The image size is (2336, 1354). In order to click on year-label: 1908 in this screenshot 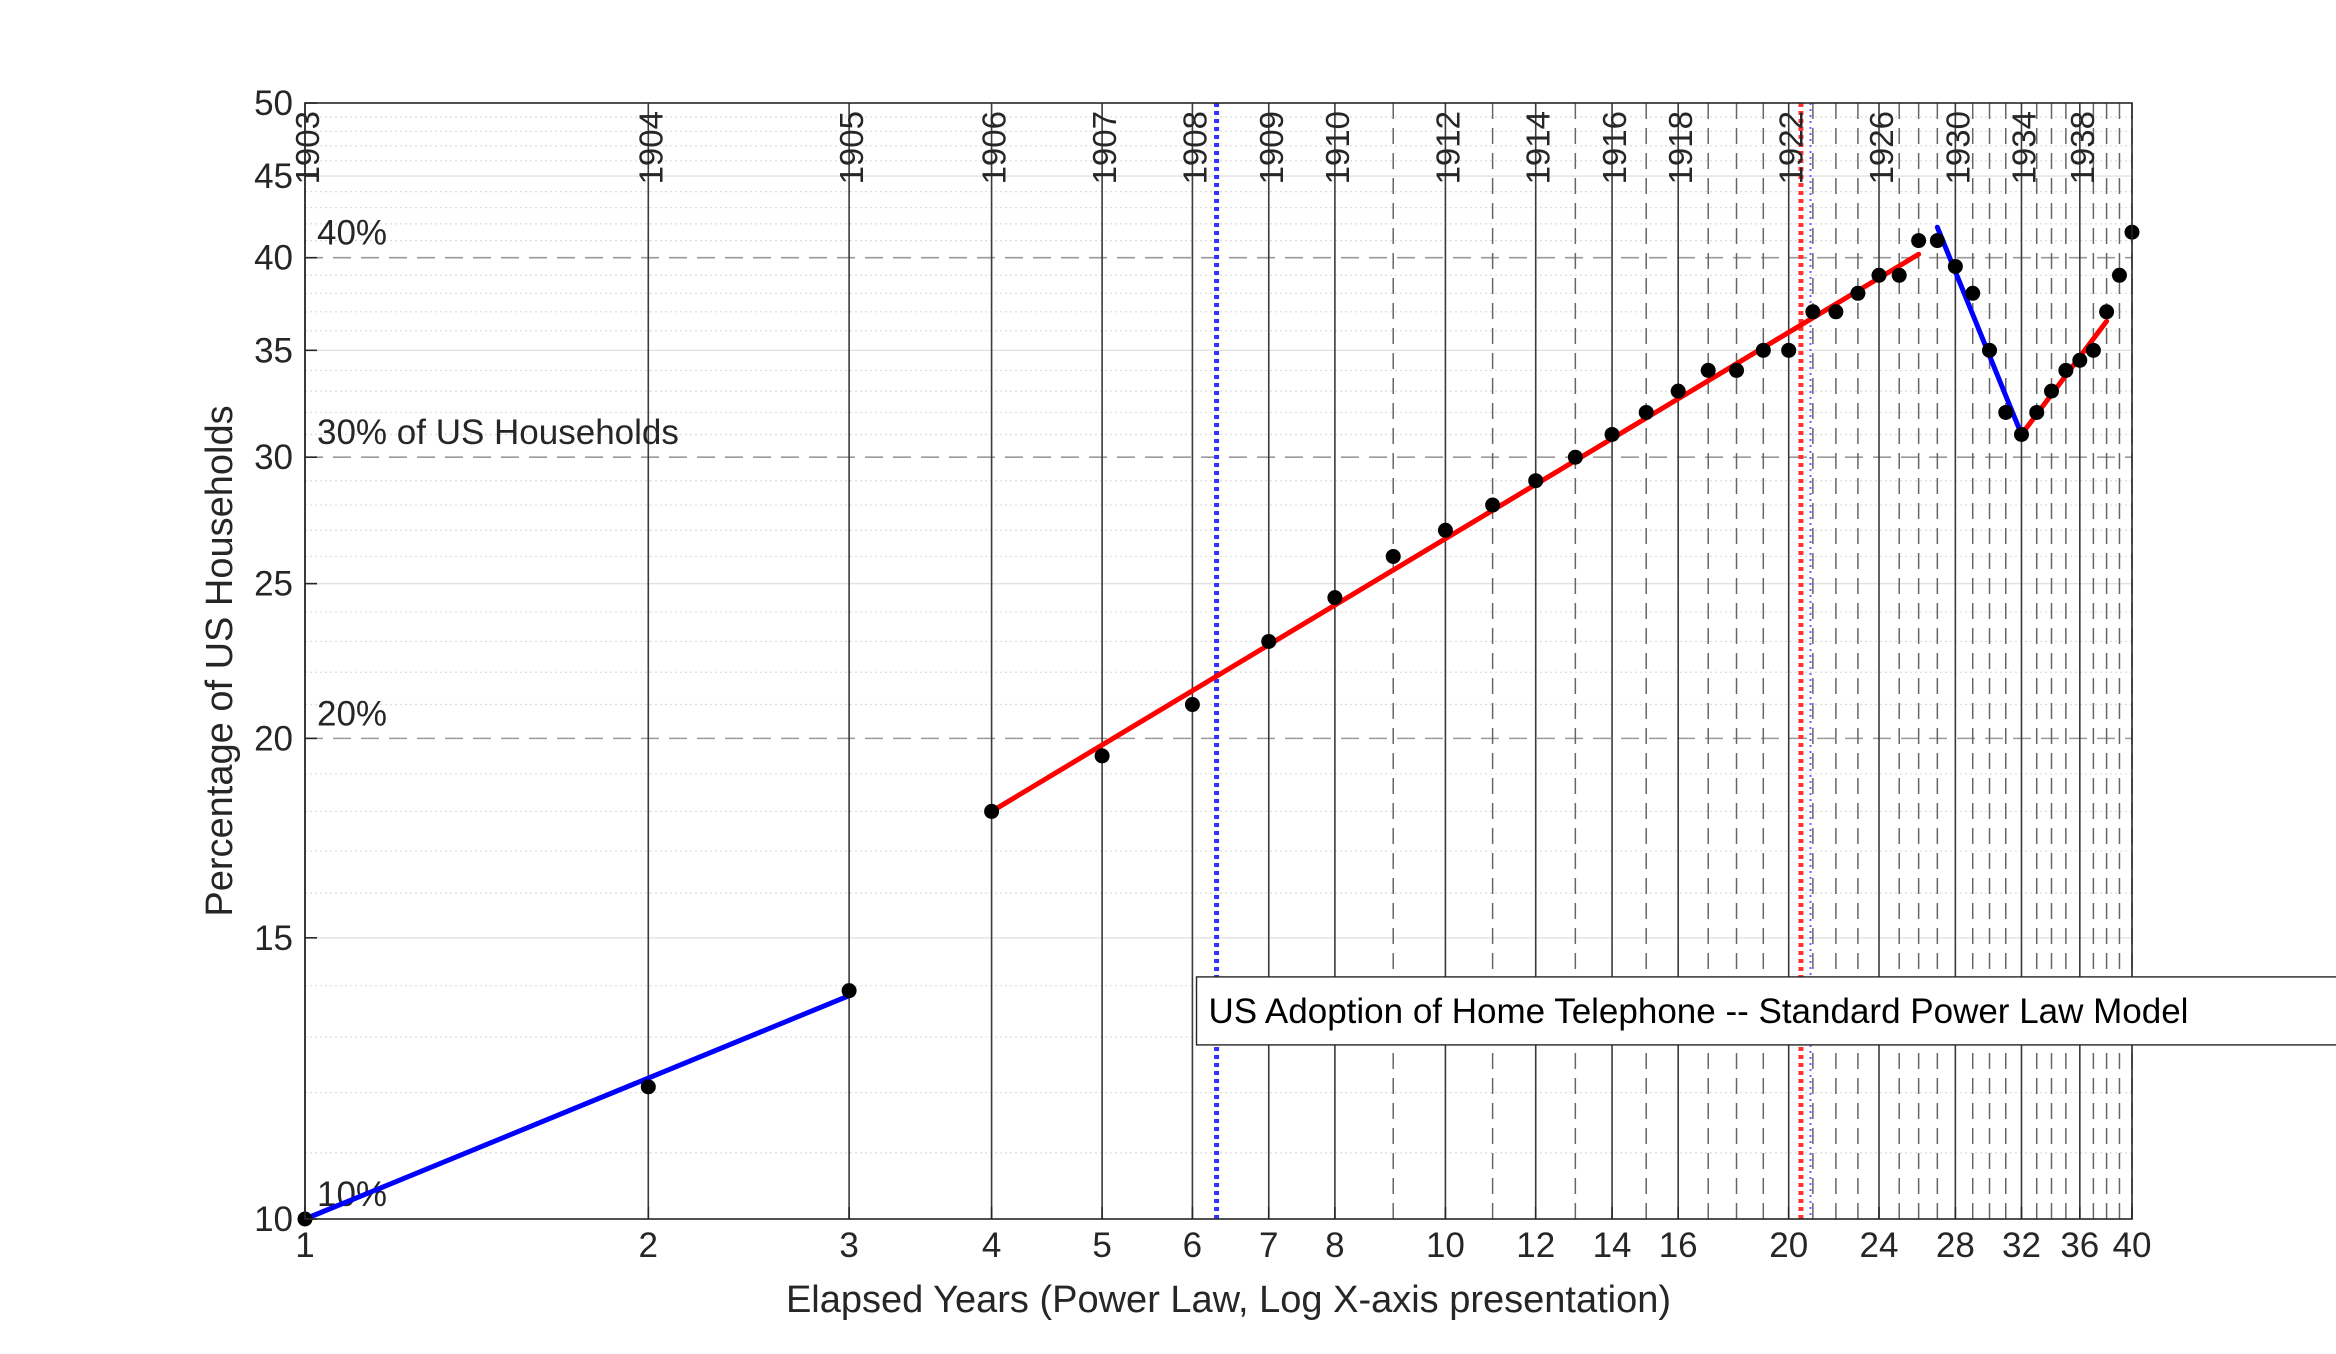, I will do `click(1194, 147)`.